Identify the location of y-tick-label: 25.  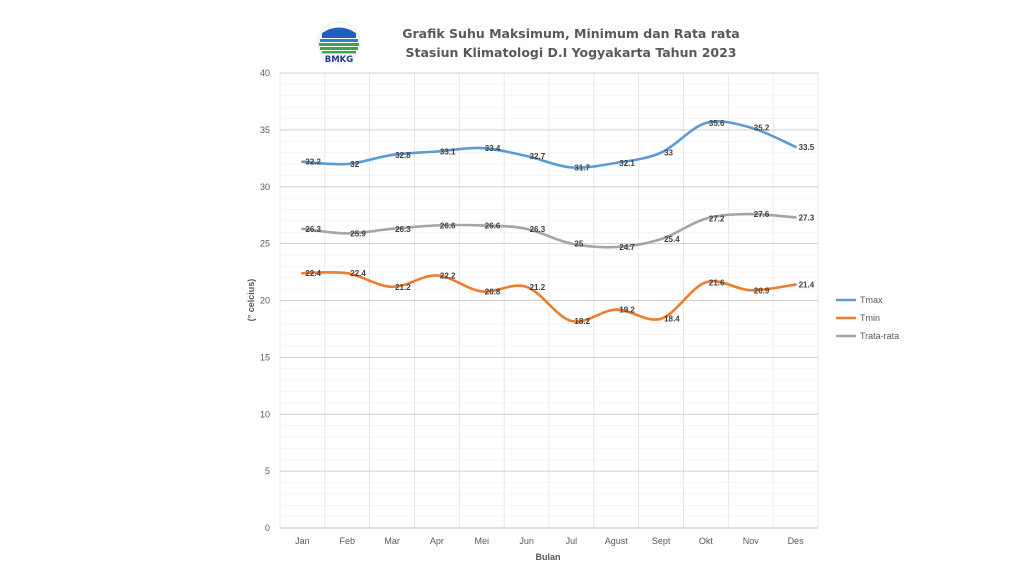
(265, 244).